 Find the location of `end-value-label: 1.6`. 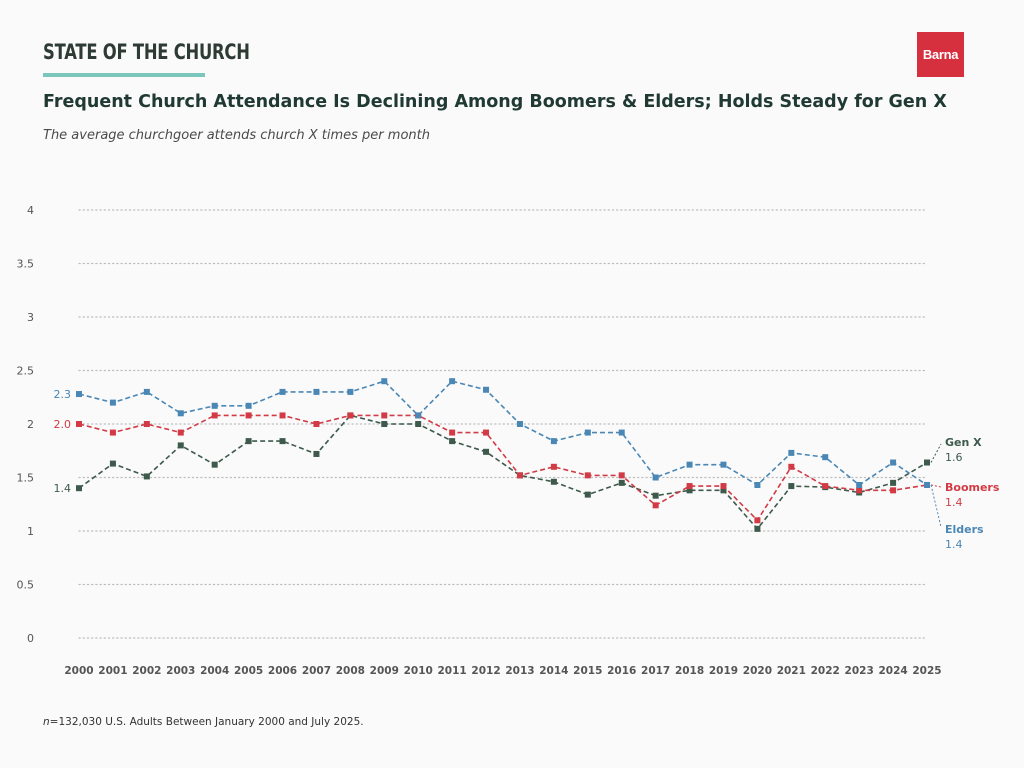

end-value-label: 1.6 is located at coordinates (954, 457).